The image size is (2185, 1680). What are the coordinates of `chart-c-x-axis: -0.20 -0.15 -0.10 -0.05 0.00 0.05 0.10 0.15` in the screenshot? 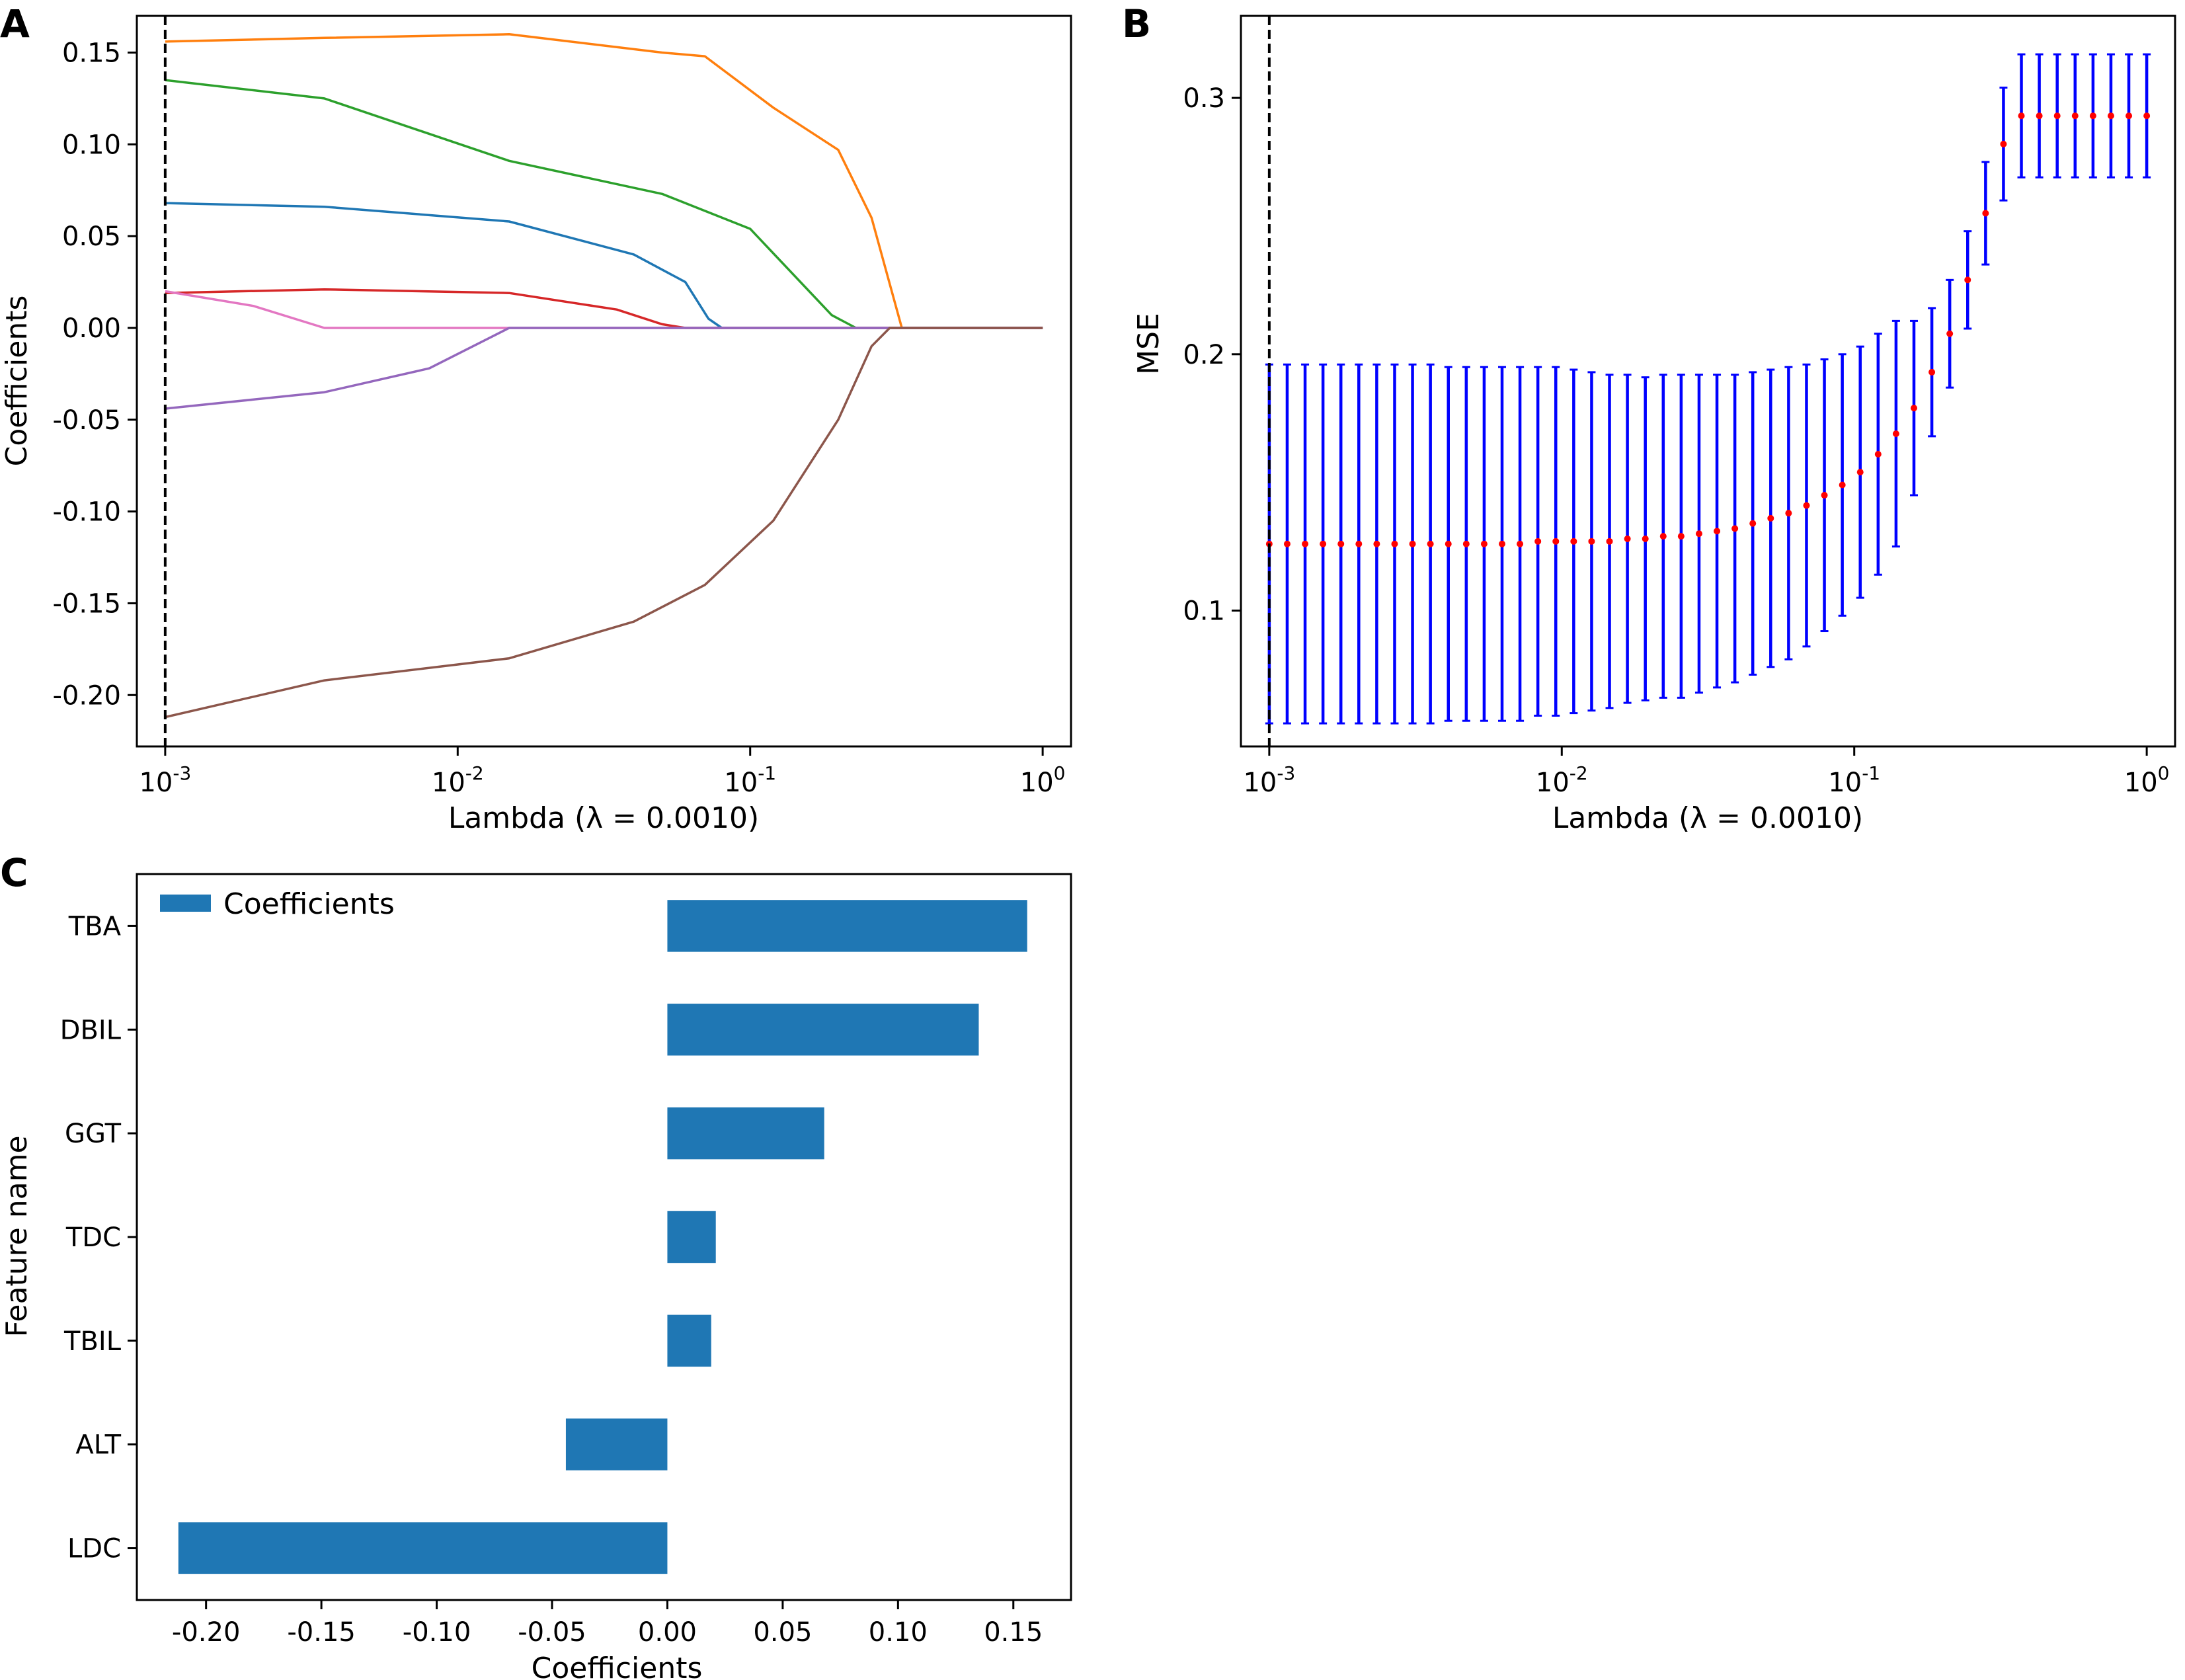 It's located at (607, 1624).